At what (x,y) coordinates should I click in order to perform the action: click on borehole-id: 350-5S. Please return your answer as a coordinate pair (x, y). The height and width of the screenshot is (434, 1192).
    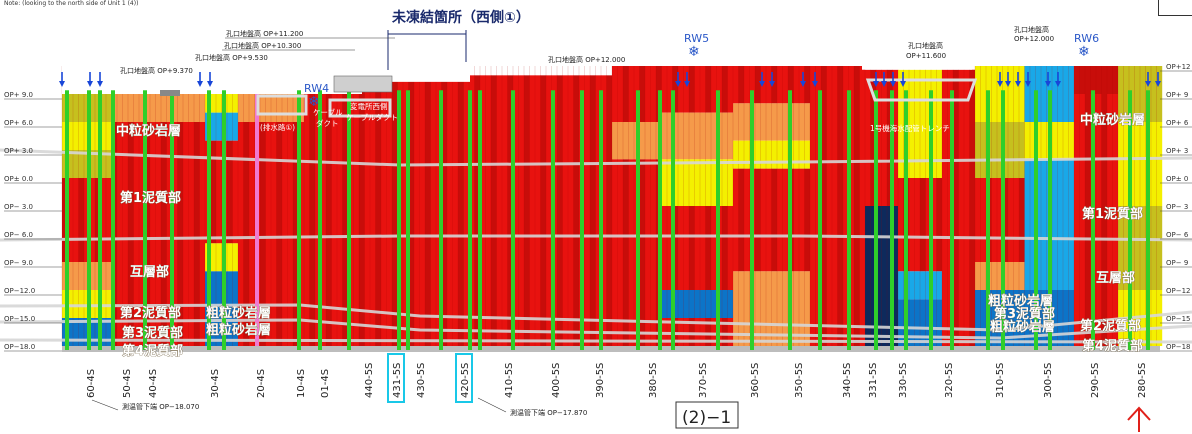
    Looking at the image, I should click on (799, 380).